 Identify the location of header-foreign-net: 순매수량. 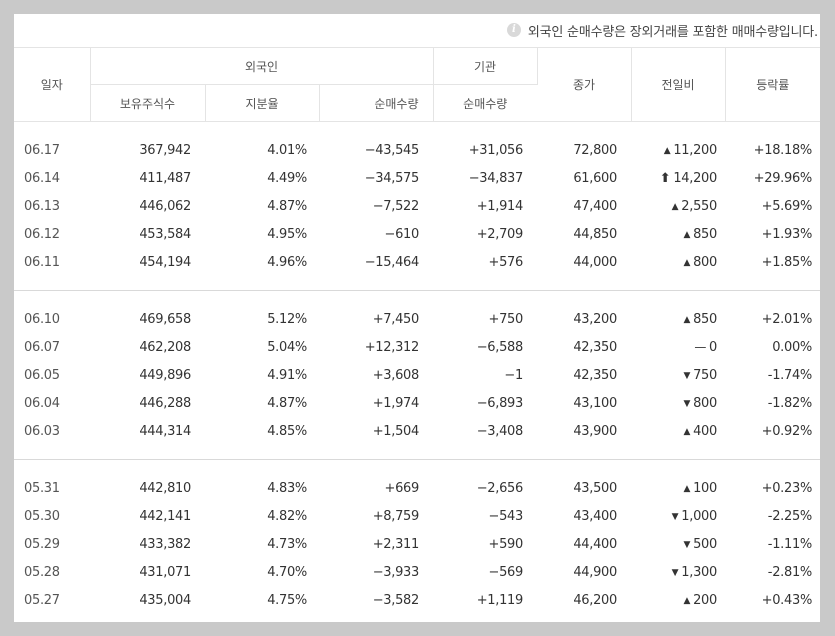
(376, 103).